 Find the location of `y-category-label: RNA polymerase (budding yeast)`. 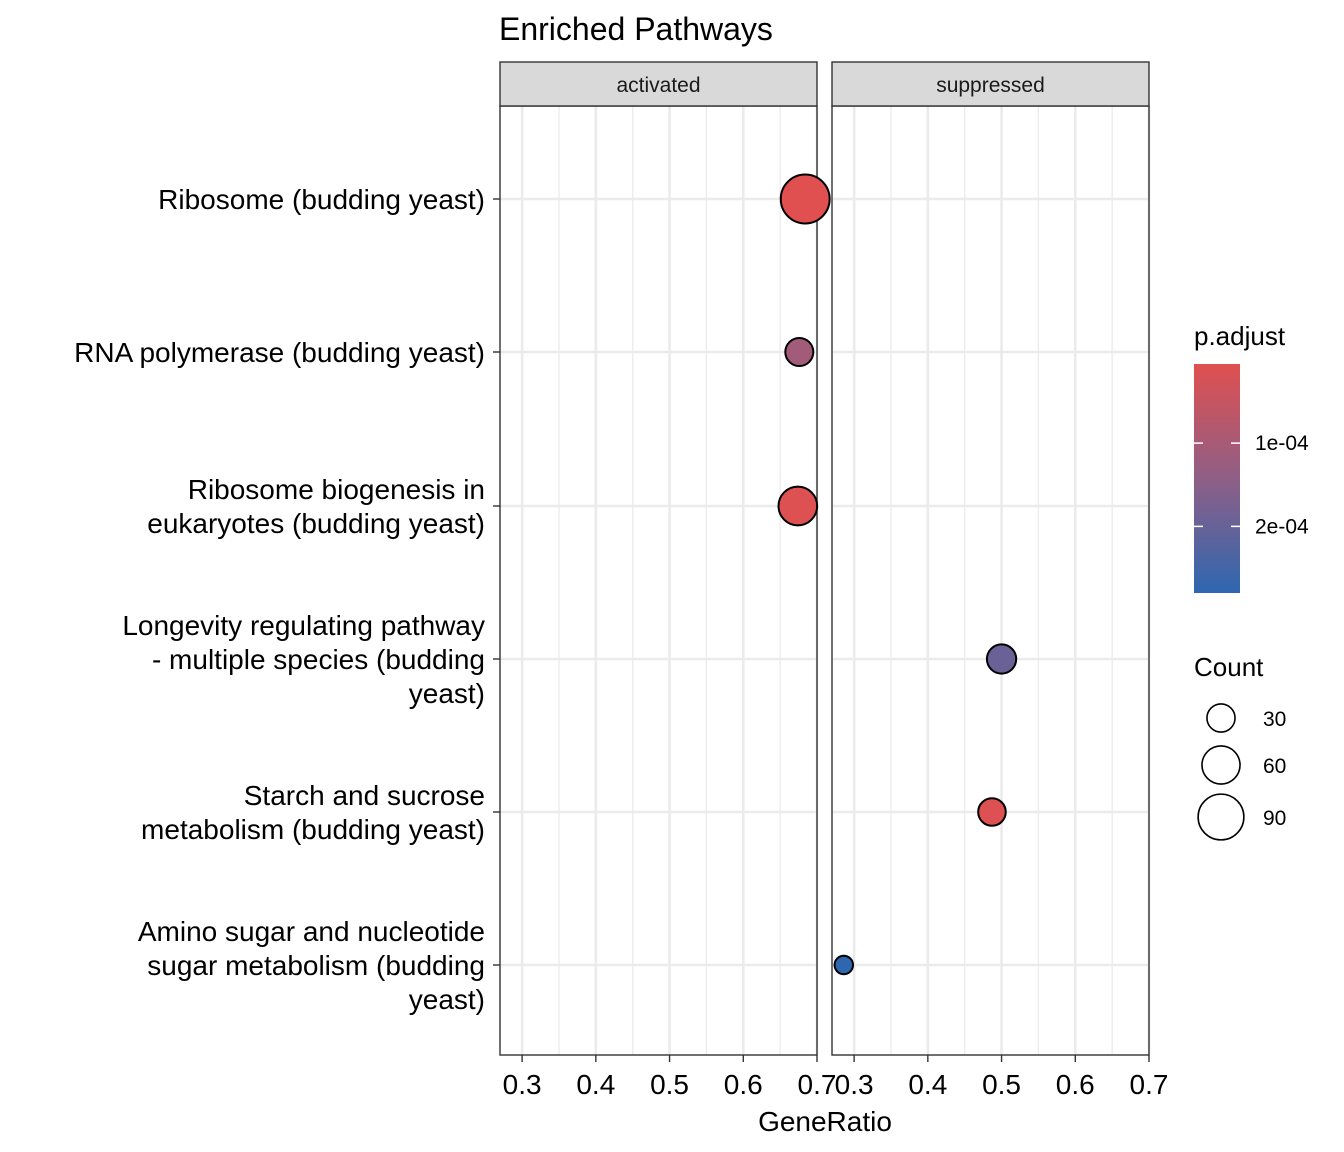

y-category-label: RNA polymerase (budding yeast) is located at coordinates (279, 352).